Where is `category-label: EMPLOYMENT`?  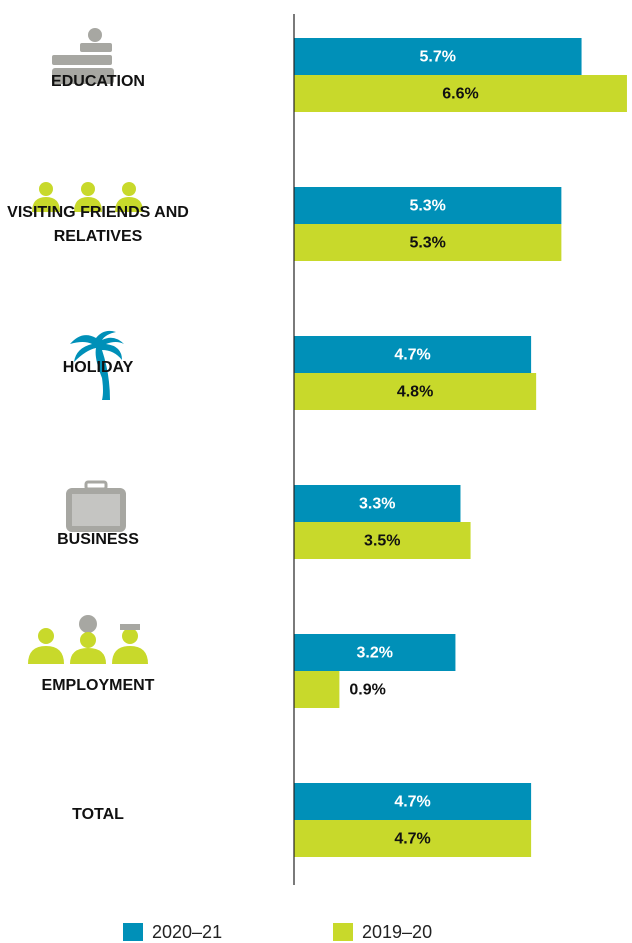
category-label: EMPLOYMENT is located at coordinates (98, 685).